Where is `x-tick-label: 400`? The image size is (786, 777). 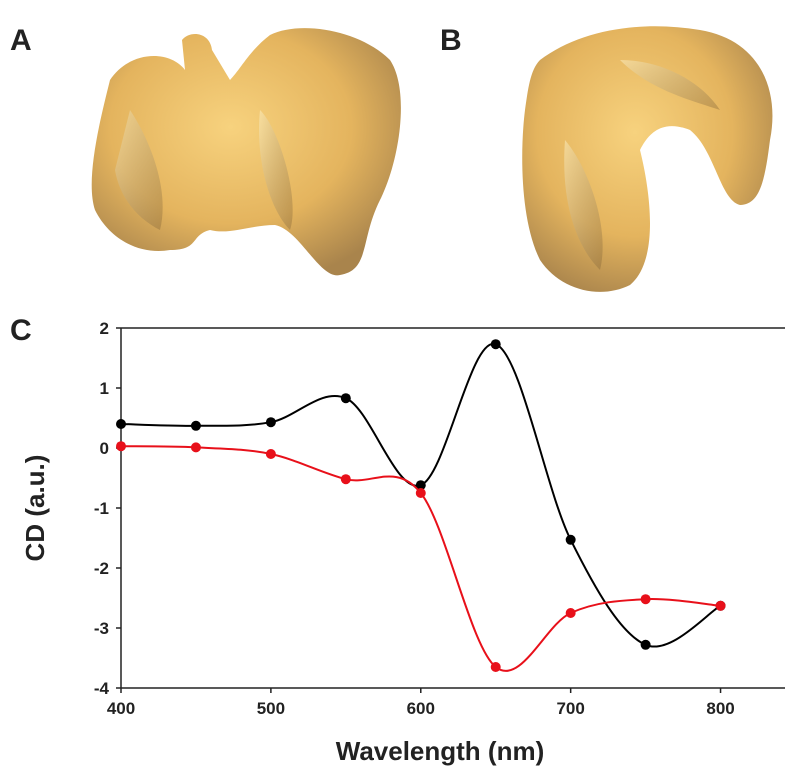
x-tick-label: 400 is located at coordinates (121, 708).